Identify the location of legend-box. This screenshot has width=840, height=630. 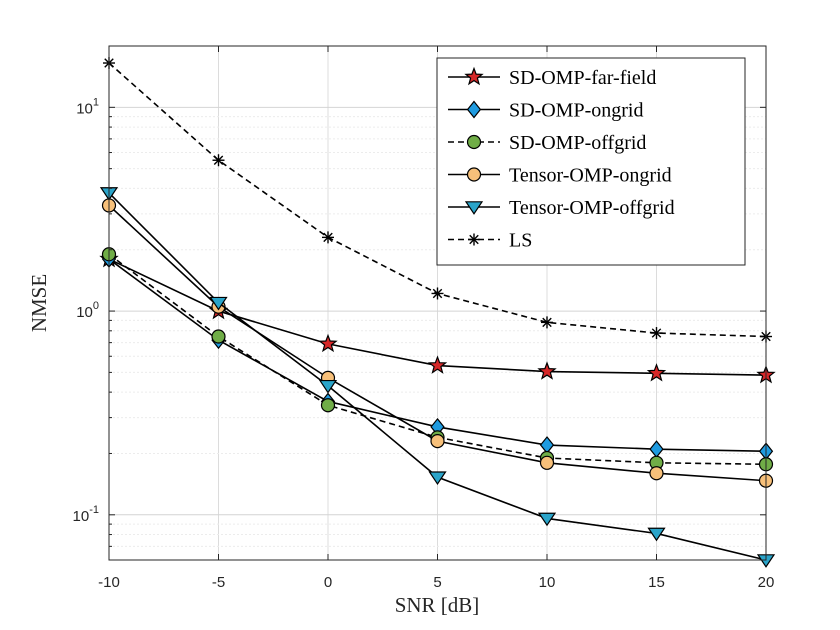
(591, 161).